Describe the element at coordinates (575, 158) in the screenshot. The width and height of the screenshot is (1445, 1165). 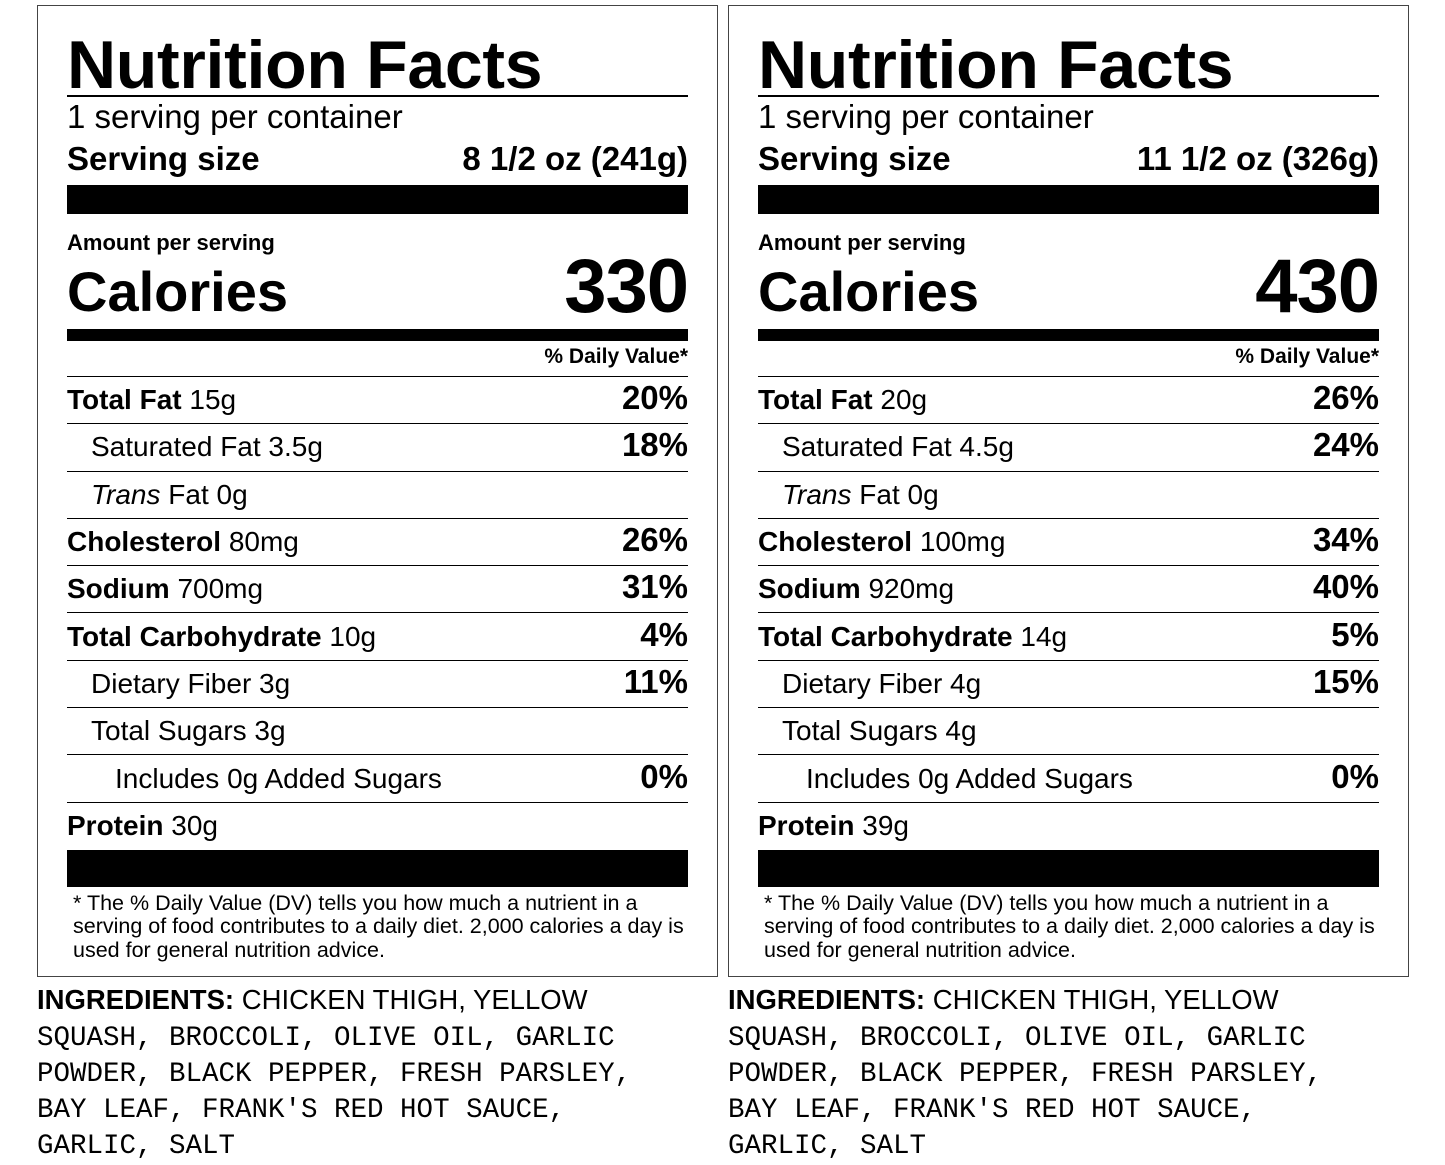
I see `serving-size-value: 8 1/2 oz (241g)` at that location.